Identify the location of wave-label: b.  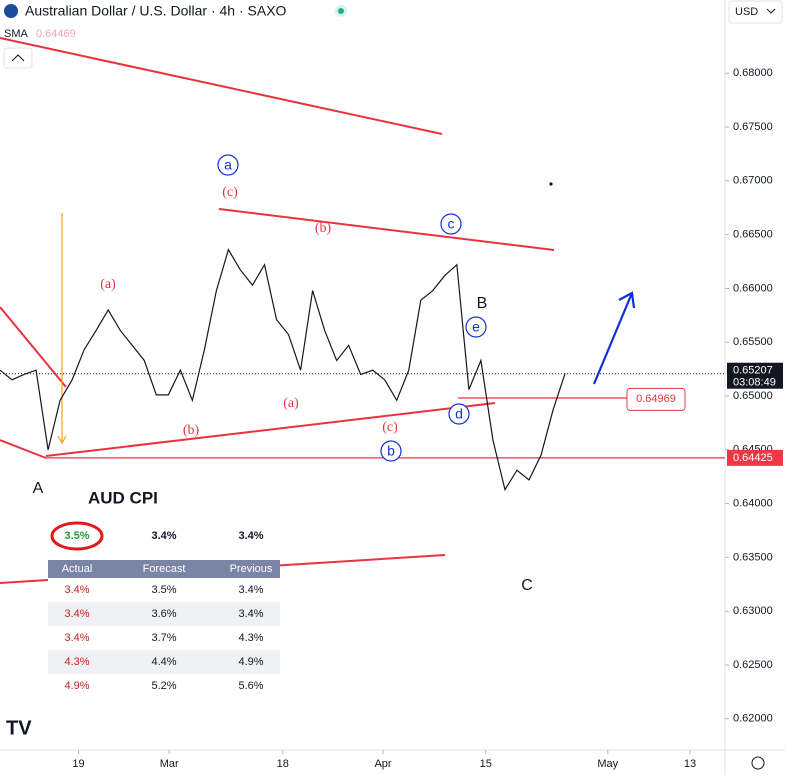
(391, 451).